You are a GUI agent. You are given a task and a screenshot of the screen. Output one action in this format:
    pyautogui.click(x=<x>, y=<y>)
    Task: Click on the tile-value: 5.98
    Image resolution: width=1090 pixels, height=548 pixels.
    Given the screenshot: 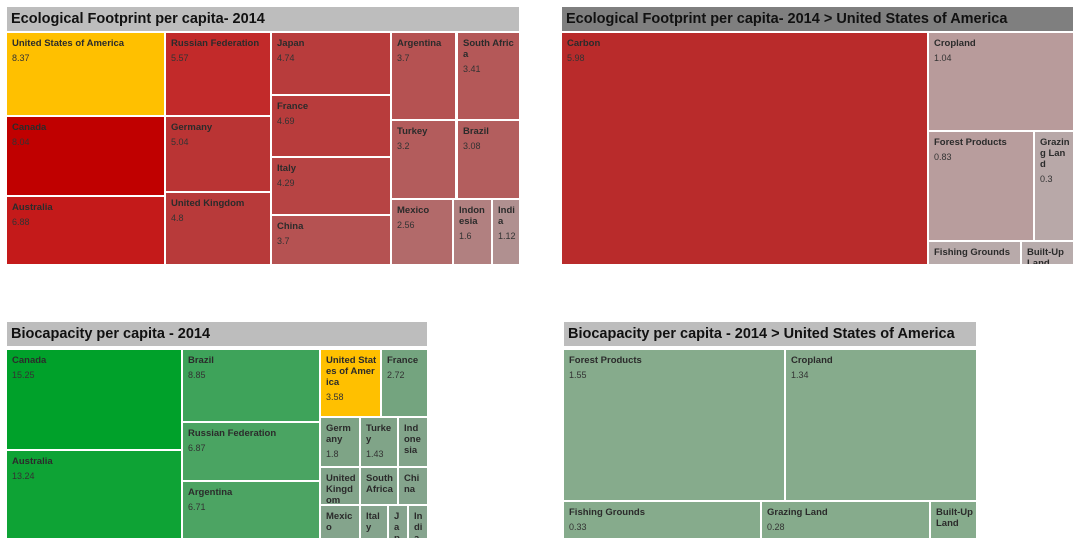 What is the action you would take?
    pyautogui.click(x=576, y=58)
    